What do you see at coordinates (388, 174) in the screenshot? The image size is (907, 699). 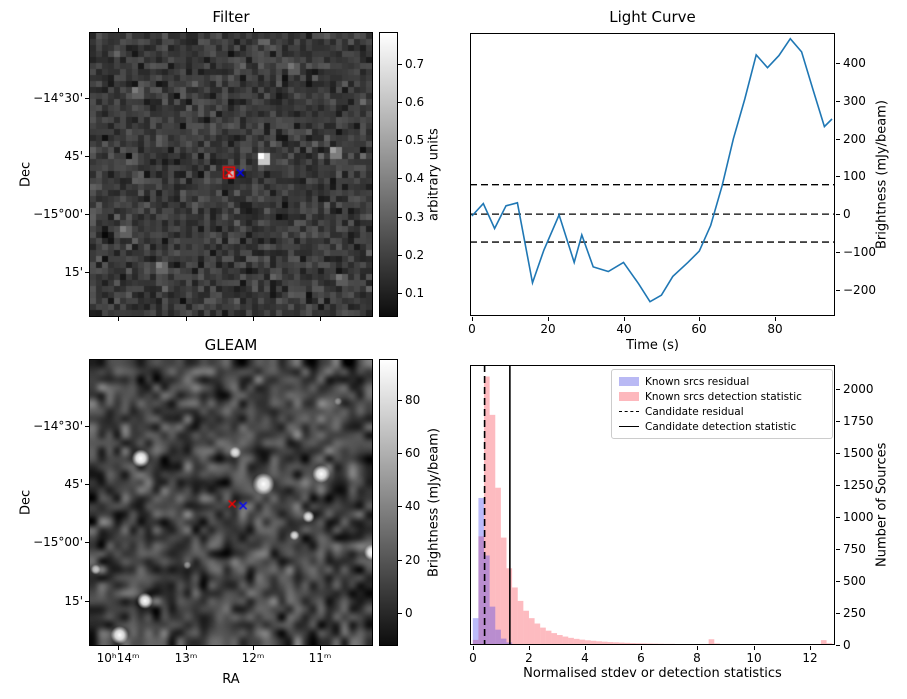 I see `filter-colorbar` at bounding box center [388, 174].